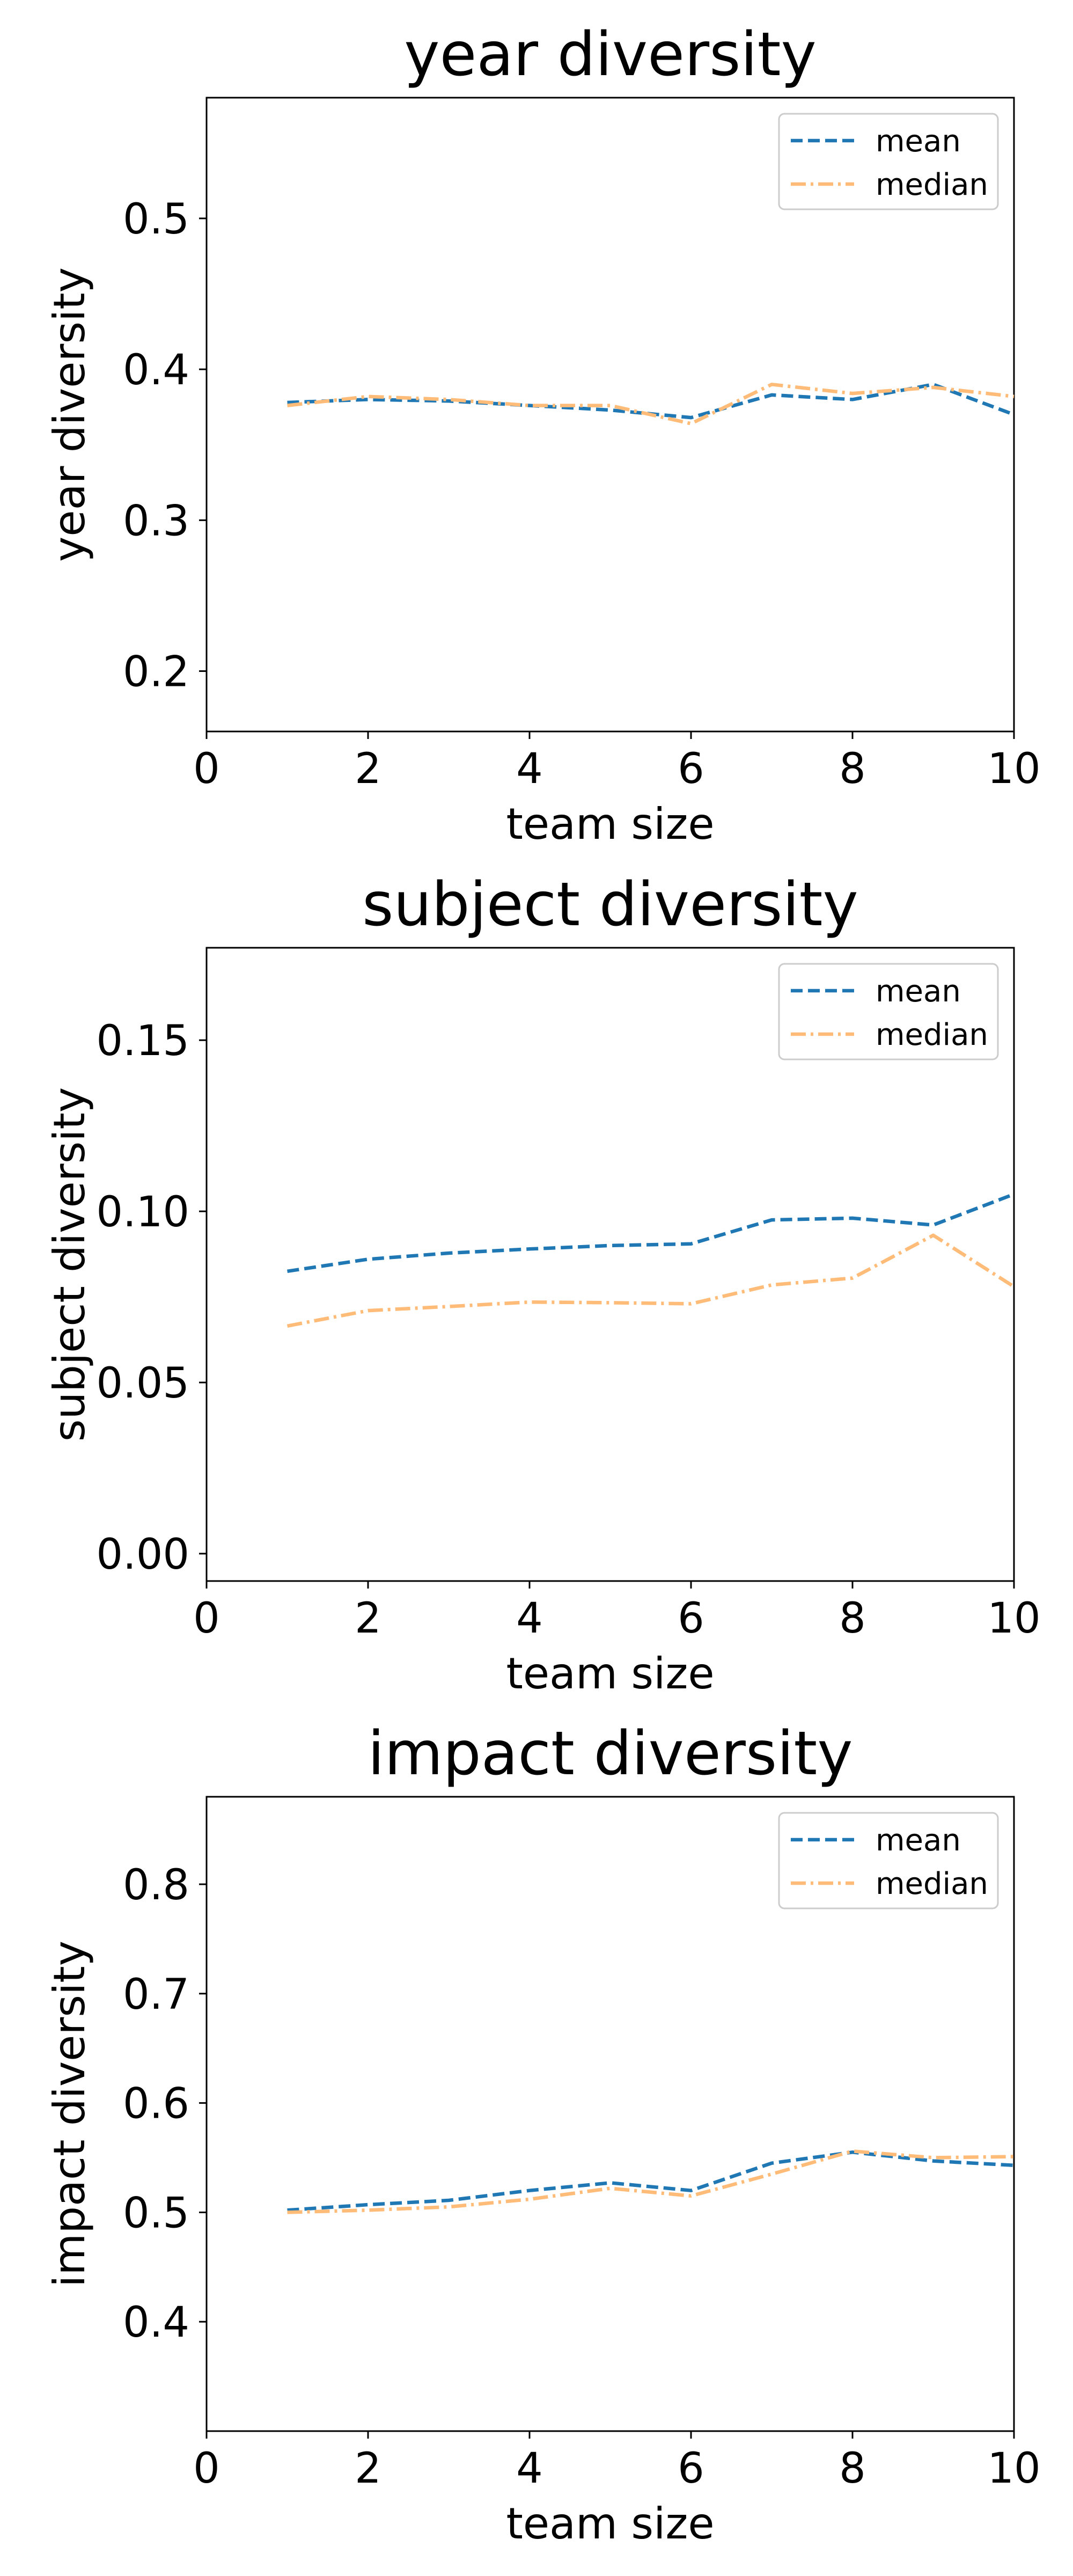 Image resolution: width=1073 pixels, height=2576 pixels. I want to click on y-tick-label: 0.2, so click(156, 672).